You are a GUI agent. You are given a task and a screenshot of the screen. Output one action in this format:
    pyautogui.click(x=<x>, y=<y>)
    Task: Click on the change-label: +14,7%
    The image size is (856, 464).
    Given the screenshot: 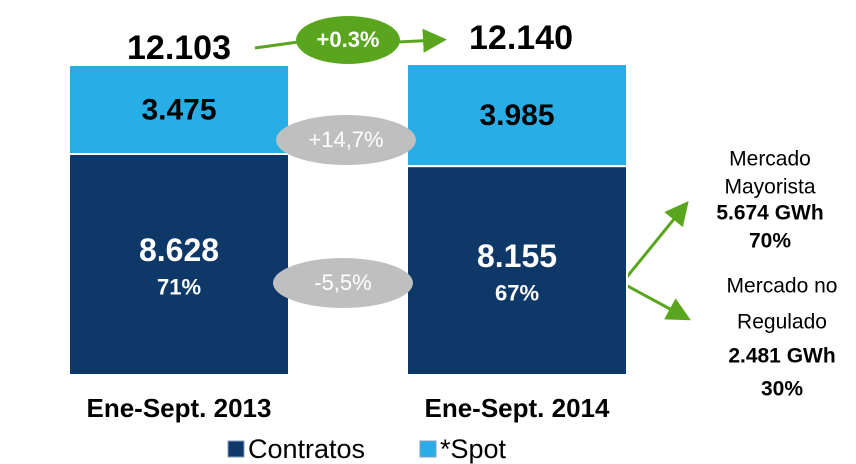 What is the action you would take?
    pyautogui.click(x=345, y=139)
    